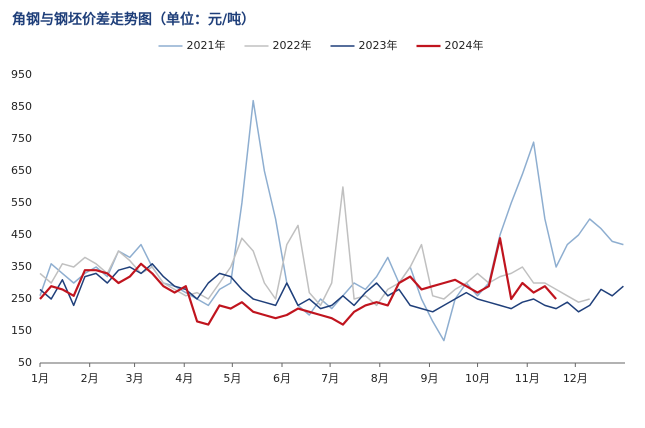 This screenshot has width=645, height=428. Describe the element at coordinates (21, 74) in the screenshot. I see `y-tick-label: 950` at that location.